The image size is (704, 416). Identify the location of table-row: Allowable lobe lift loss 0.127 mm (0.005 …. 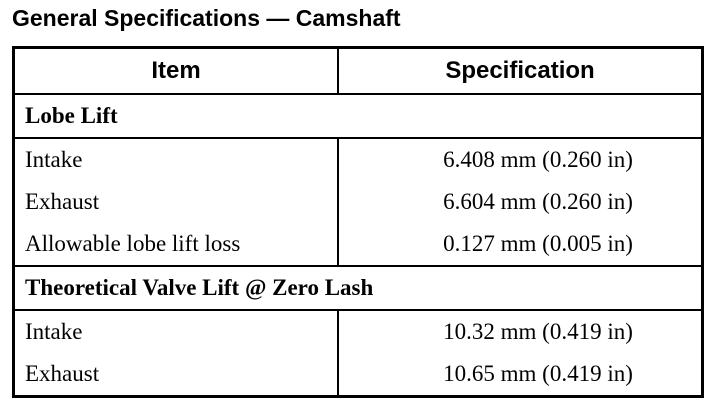
(358, 244).